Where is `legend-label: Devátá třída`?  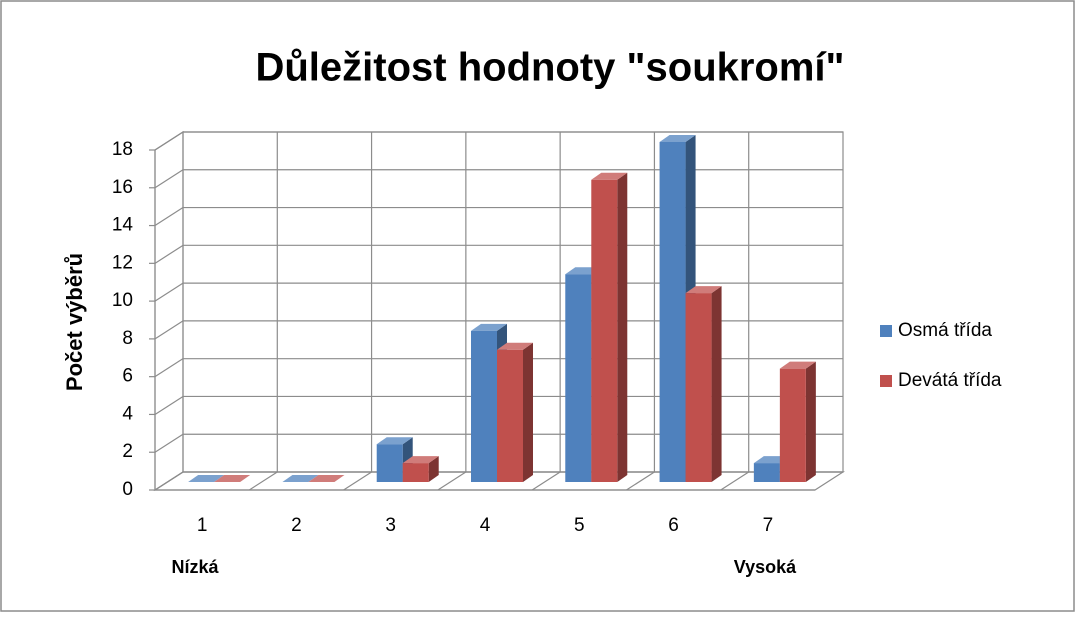 legend-label: Devátá třída is located at coordinates (950, 380).